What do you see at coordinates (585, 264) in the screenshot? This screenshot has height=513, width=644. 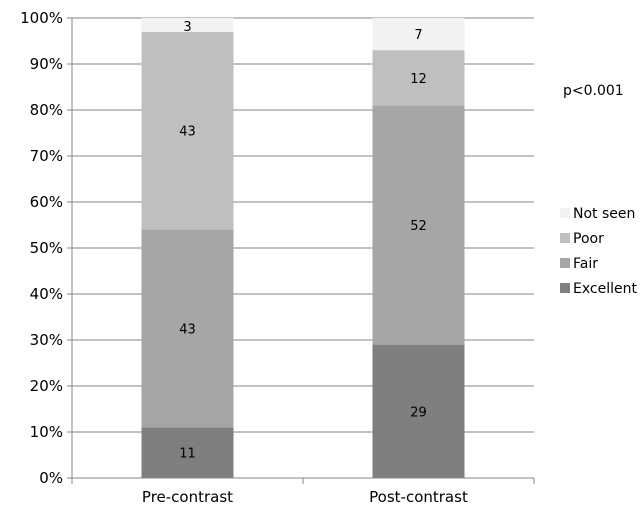 I see `legend-label: Fair` at bounding box center [585, 264].